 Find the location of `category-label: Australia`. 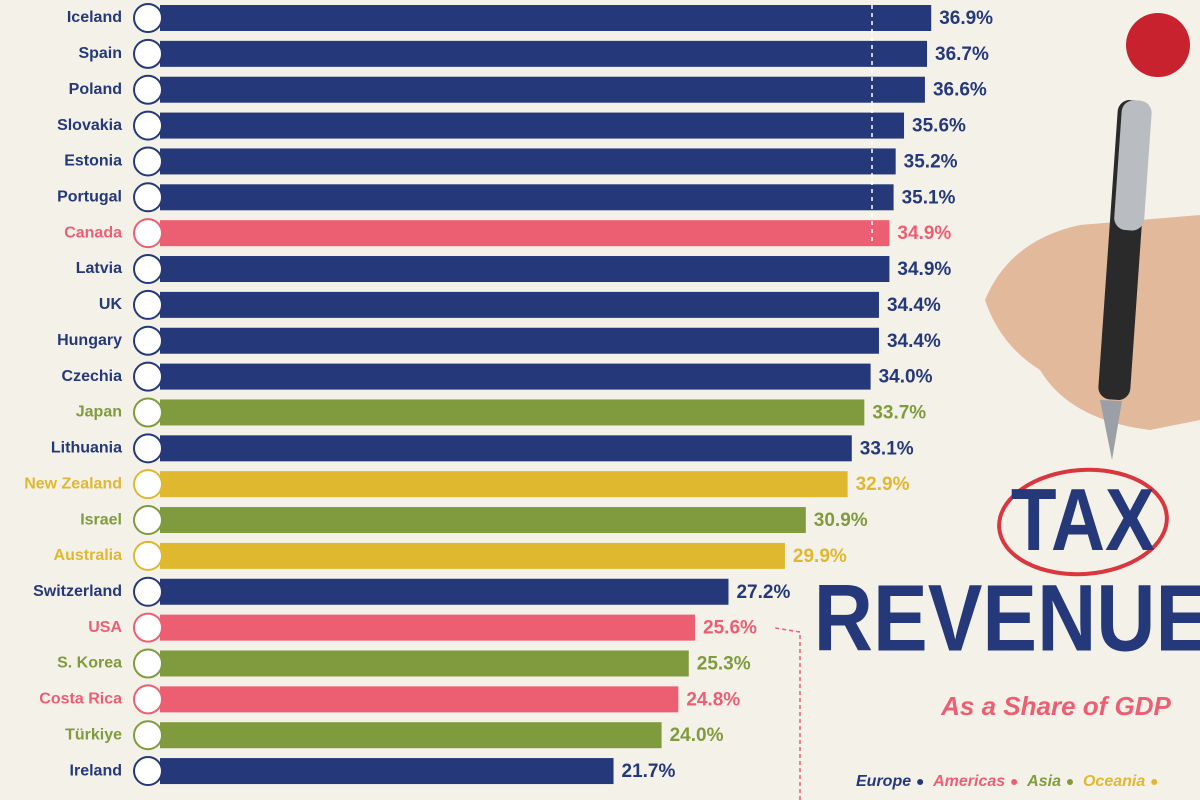

category-label: Australia is located at coordinates (88, 555).